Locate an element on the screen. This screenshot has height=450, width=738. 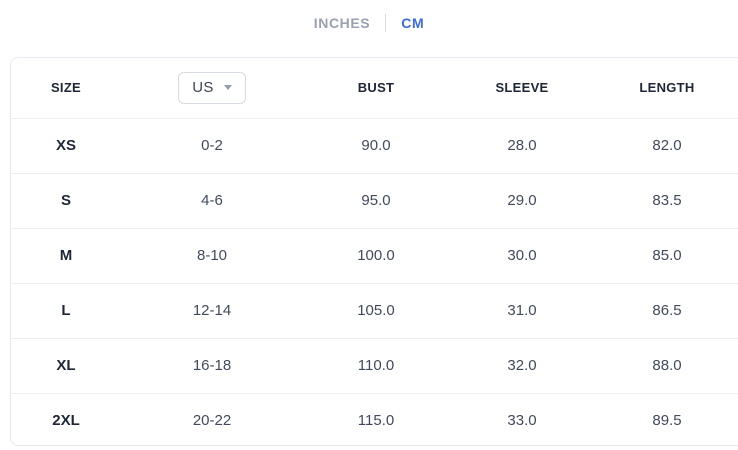
table-row: XS 0-2 90.0 28.0 82.0 is located at coordinates (374, 146).